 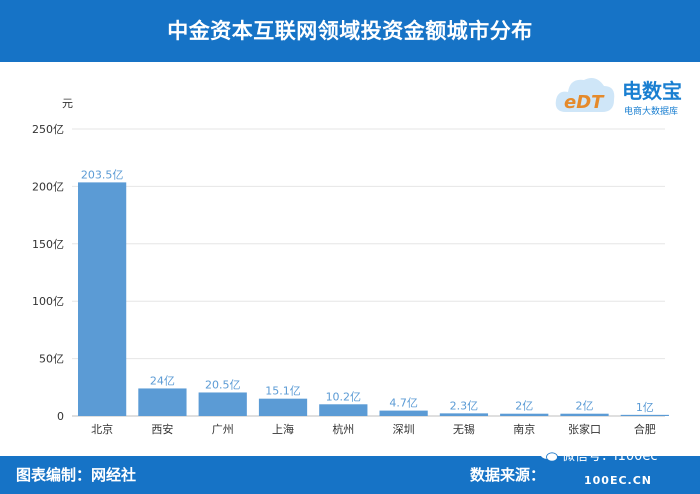 I want to click on x-tick-label: 合肥, so click(x=645, y=429).